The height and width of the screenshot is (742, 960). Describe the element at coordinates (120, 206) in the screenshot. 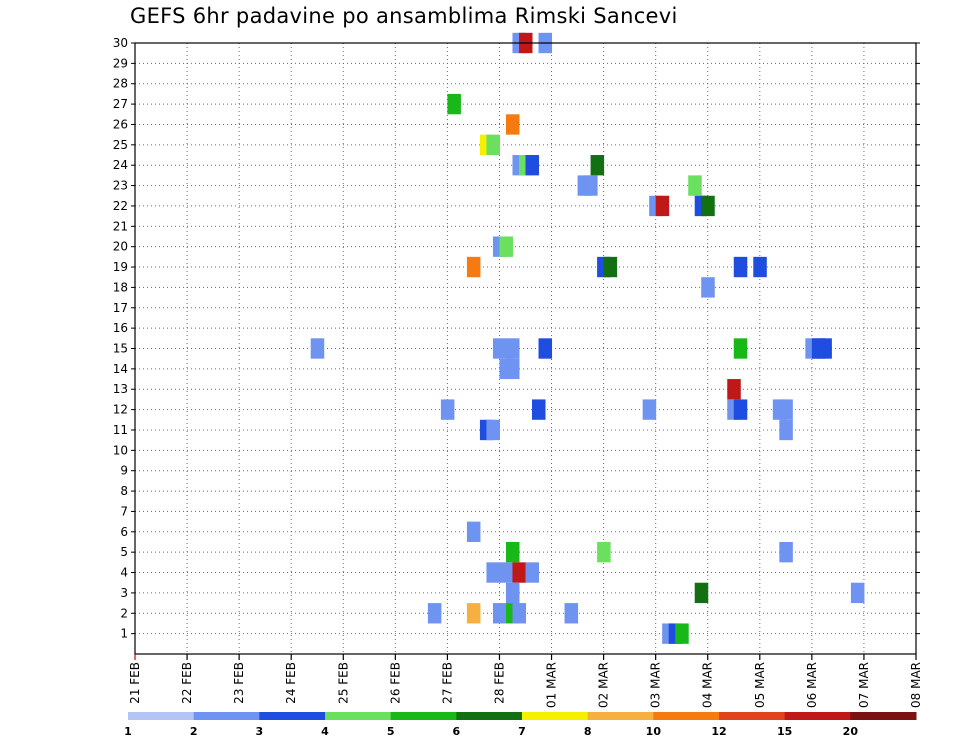

I see `y-tick-label: 22` at that location.